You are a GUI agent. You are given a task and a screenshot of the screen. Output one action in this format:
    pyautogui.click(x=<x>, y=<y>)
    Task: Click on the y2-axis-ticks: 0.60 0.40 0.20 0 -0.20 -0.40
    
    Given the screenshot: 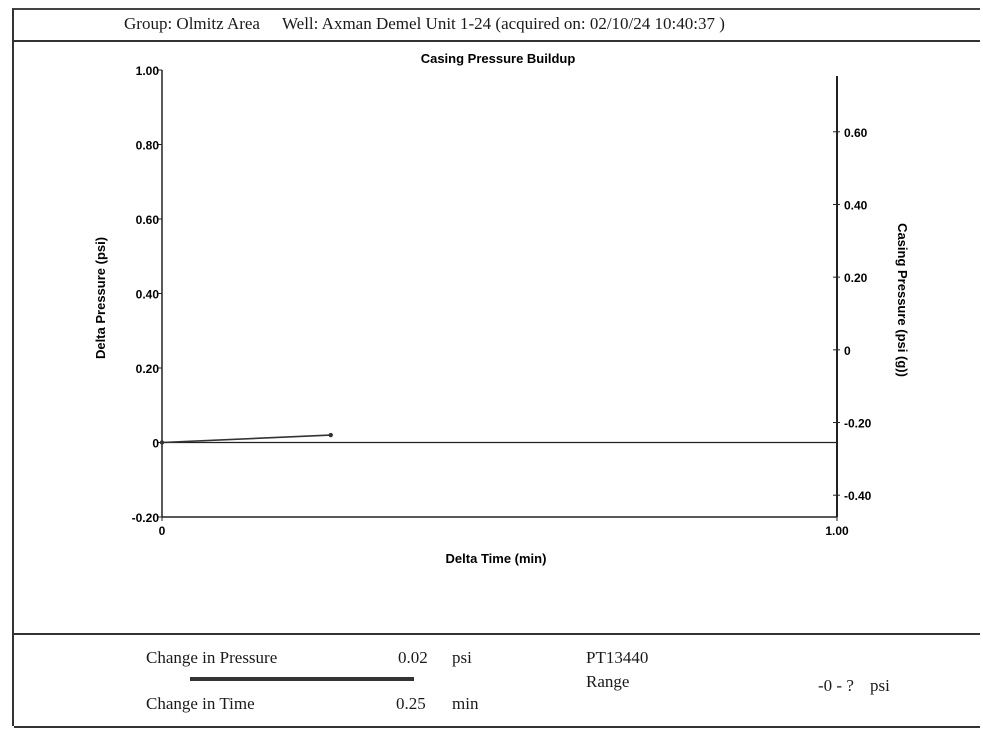 What is the action you would take?
    pyautogui.click(x=852, y=314)
    